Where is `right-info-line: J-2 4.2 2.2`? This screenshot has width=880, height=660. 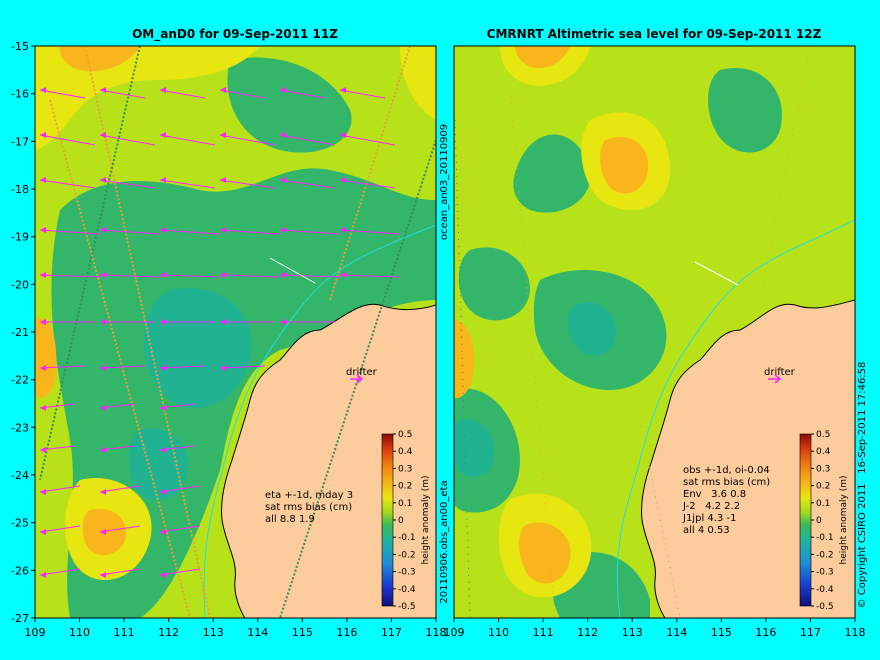 right-info-line: J-2 4.2 2.2 is located at coordinates (711, 506).